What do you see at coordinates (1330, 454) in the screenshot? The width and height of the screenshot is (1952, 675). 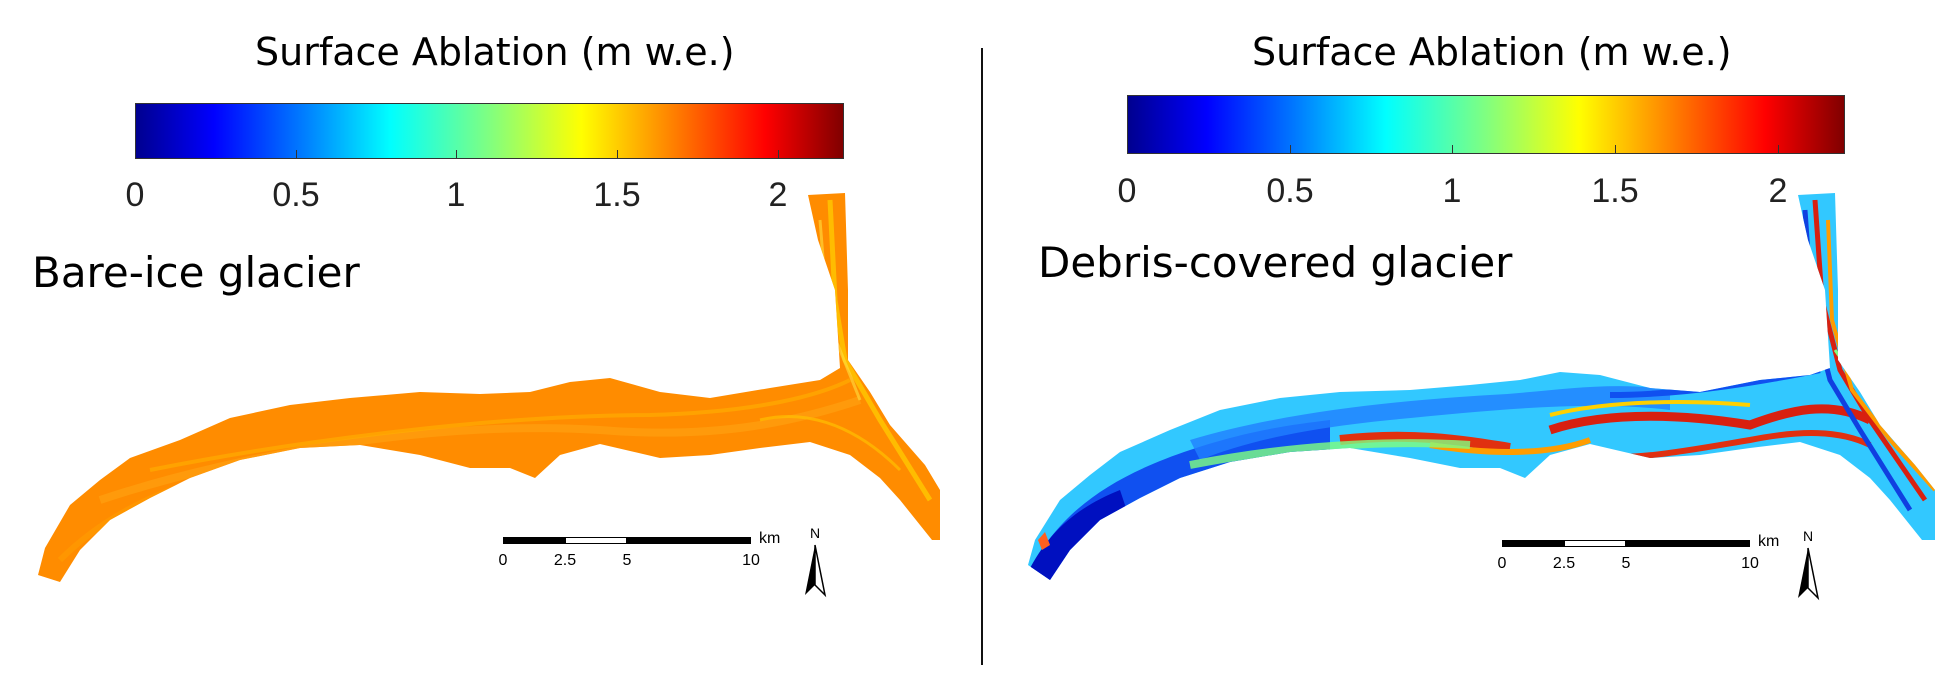 I see `glacier-band-green` at bounding box center [1330, 454].